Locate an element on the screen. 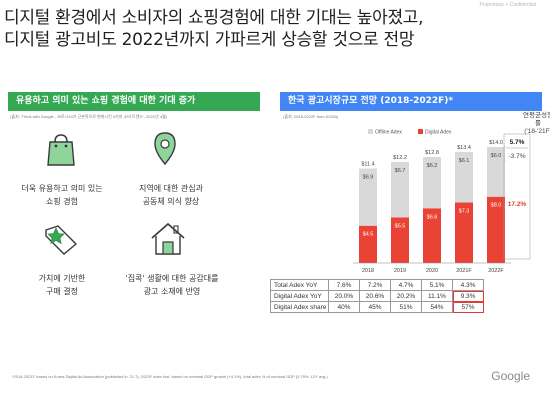  table-cell: 54% is located at coordinates (437, 307).